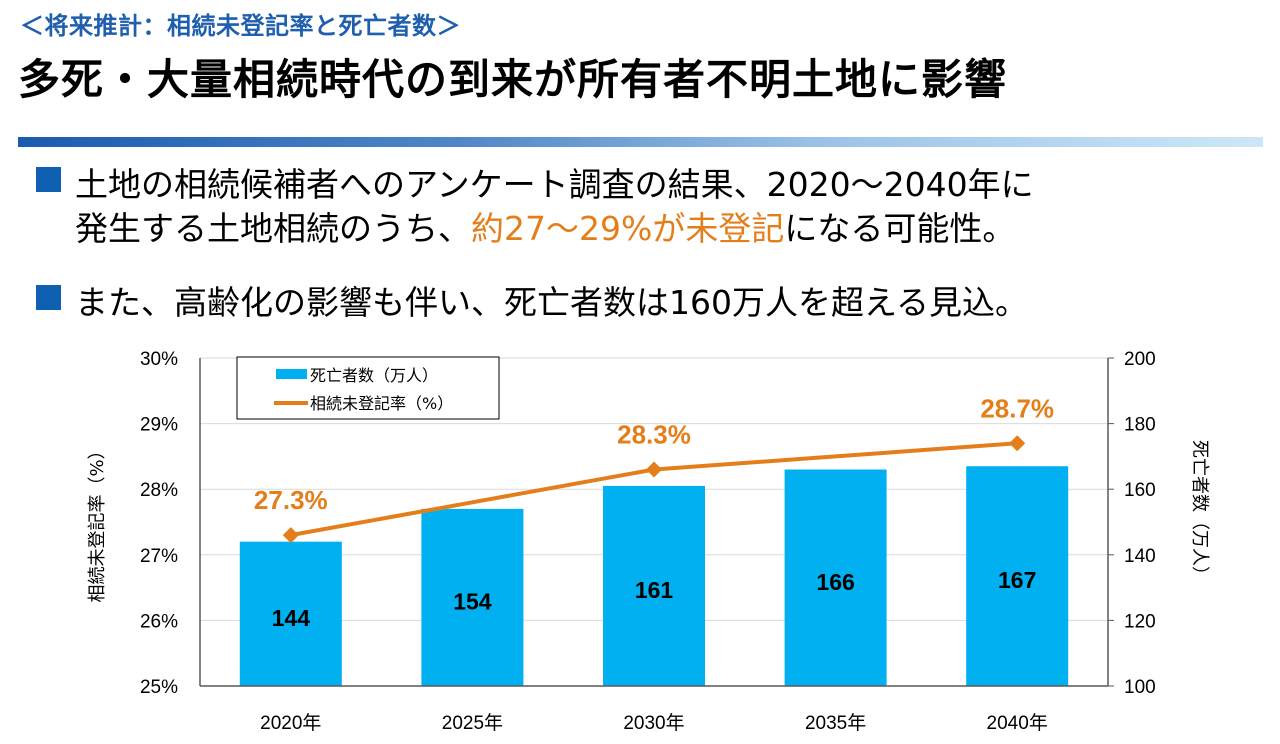 The image size is (1280, 744). What do you see at coordinates (835, 582) in the screenshot?
I see `bar-value-label: 166` at bounding box center [835, 582].